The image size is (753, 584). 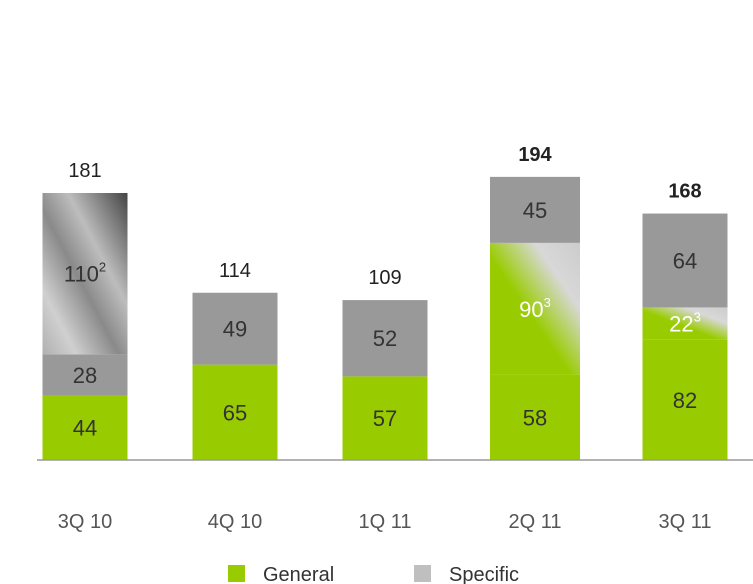 I want to click on segment-value-label: 65, so click(x=235, y=412).